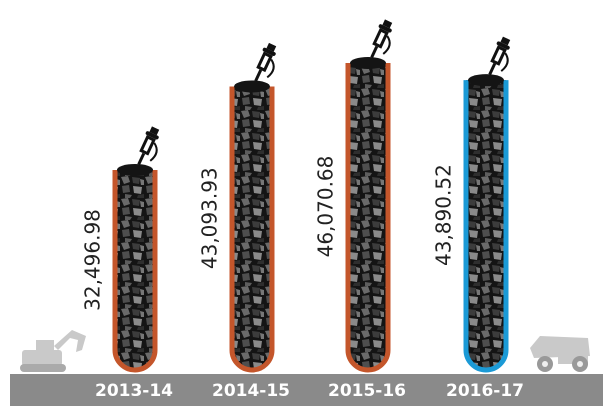 The height and width of the screenshot is (409, 603). What do you see at coordinates (560, 354) in the screenshot?
I see `truck-icon` at bounding box center [560, 354].